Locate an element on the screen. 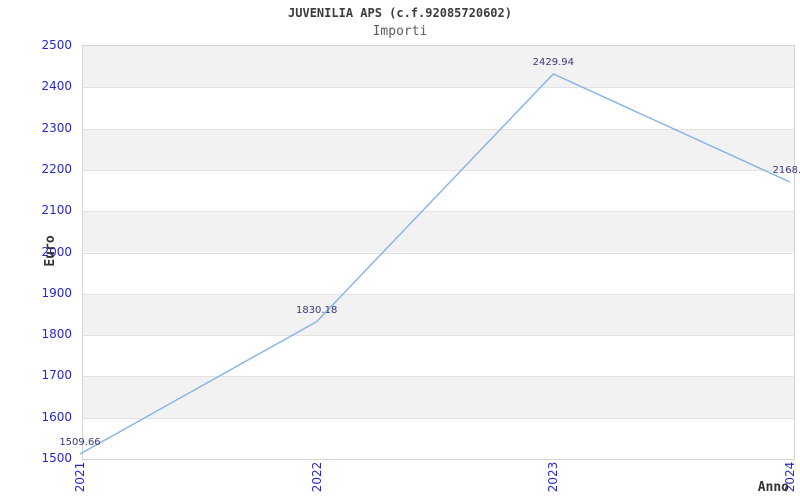 The width and height of the screenshot is (800, 500). y-tick-label: 2300 is located at coordinates (56, 127).